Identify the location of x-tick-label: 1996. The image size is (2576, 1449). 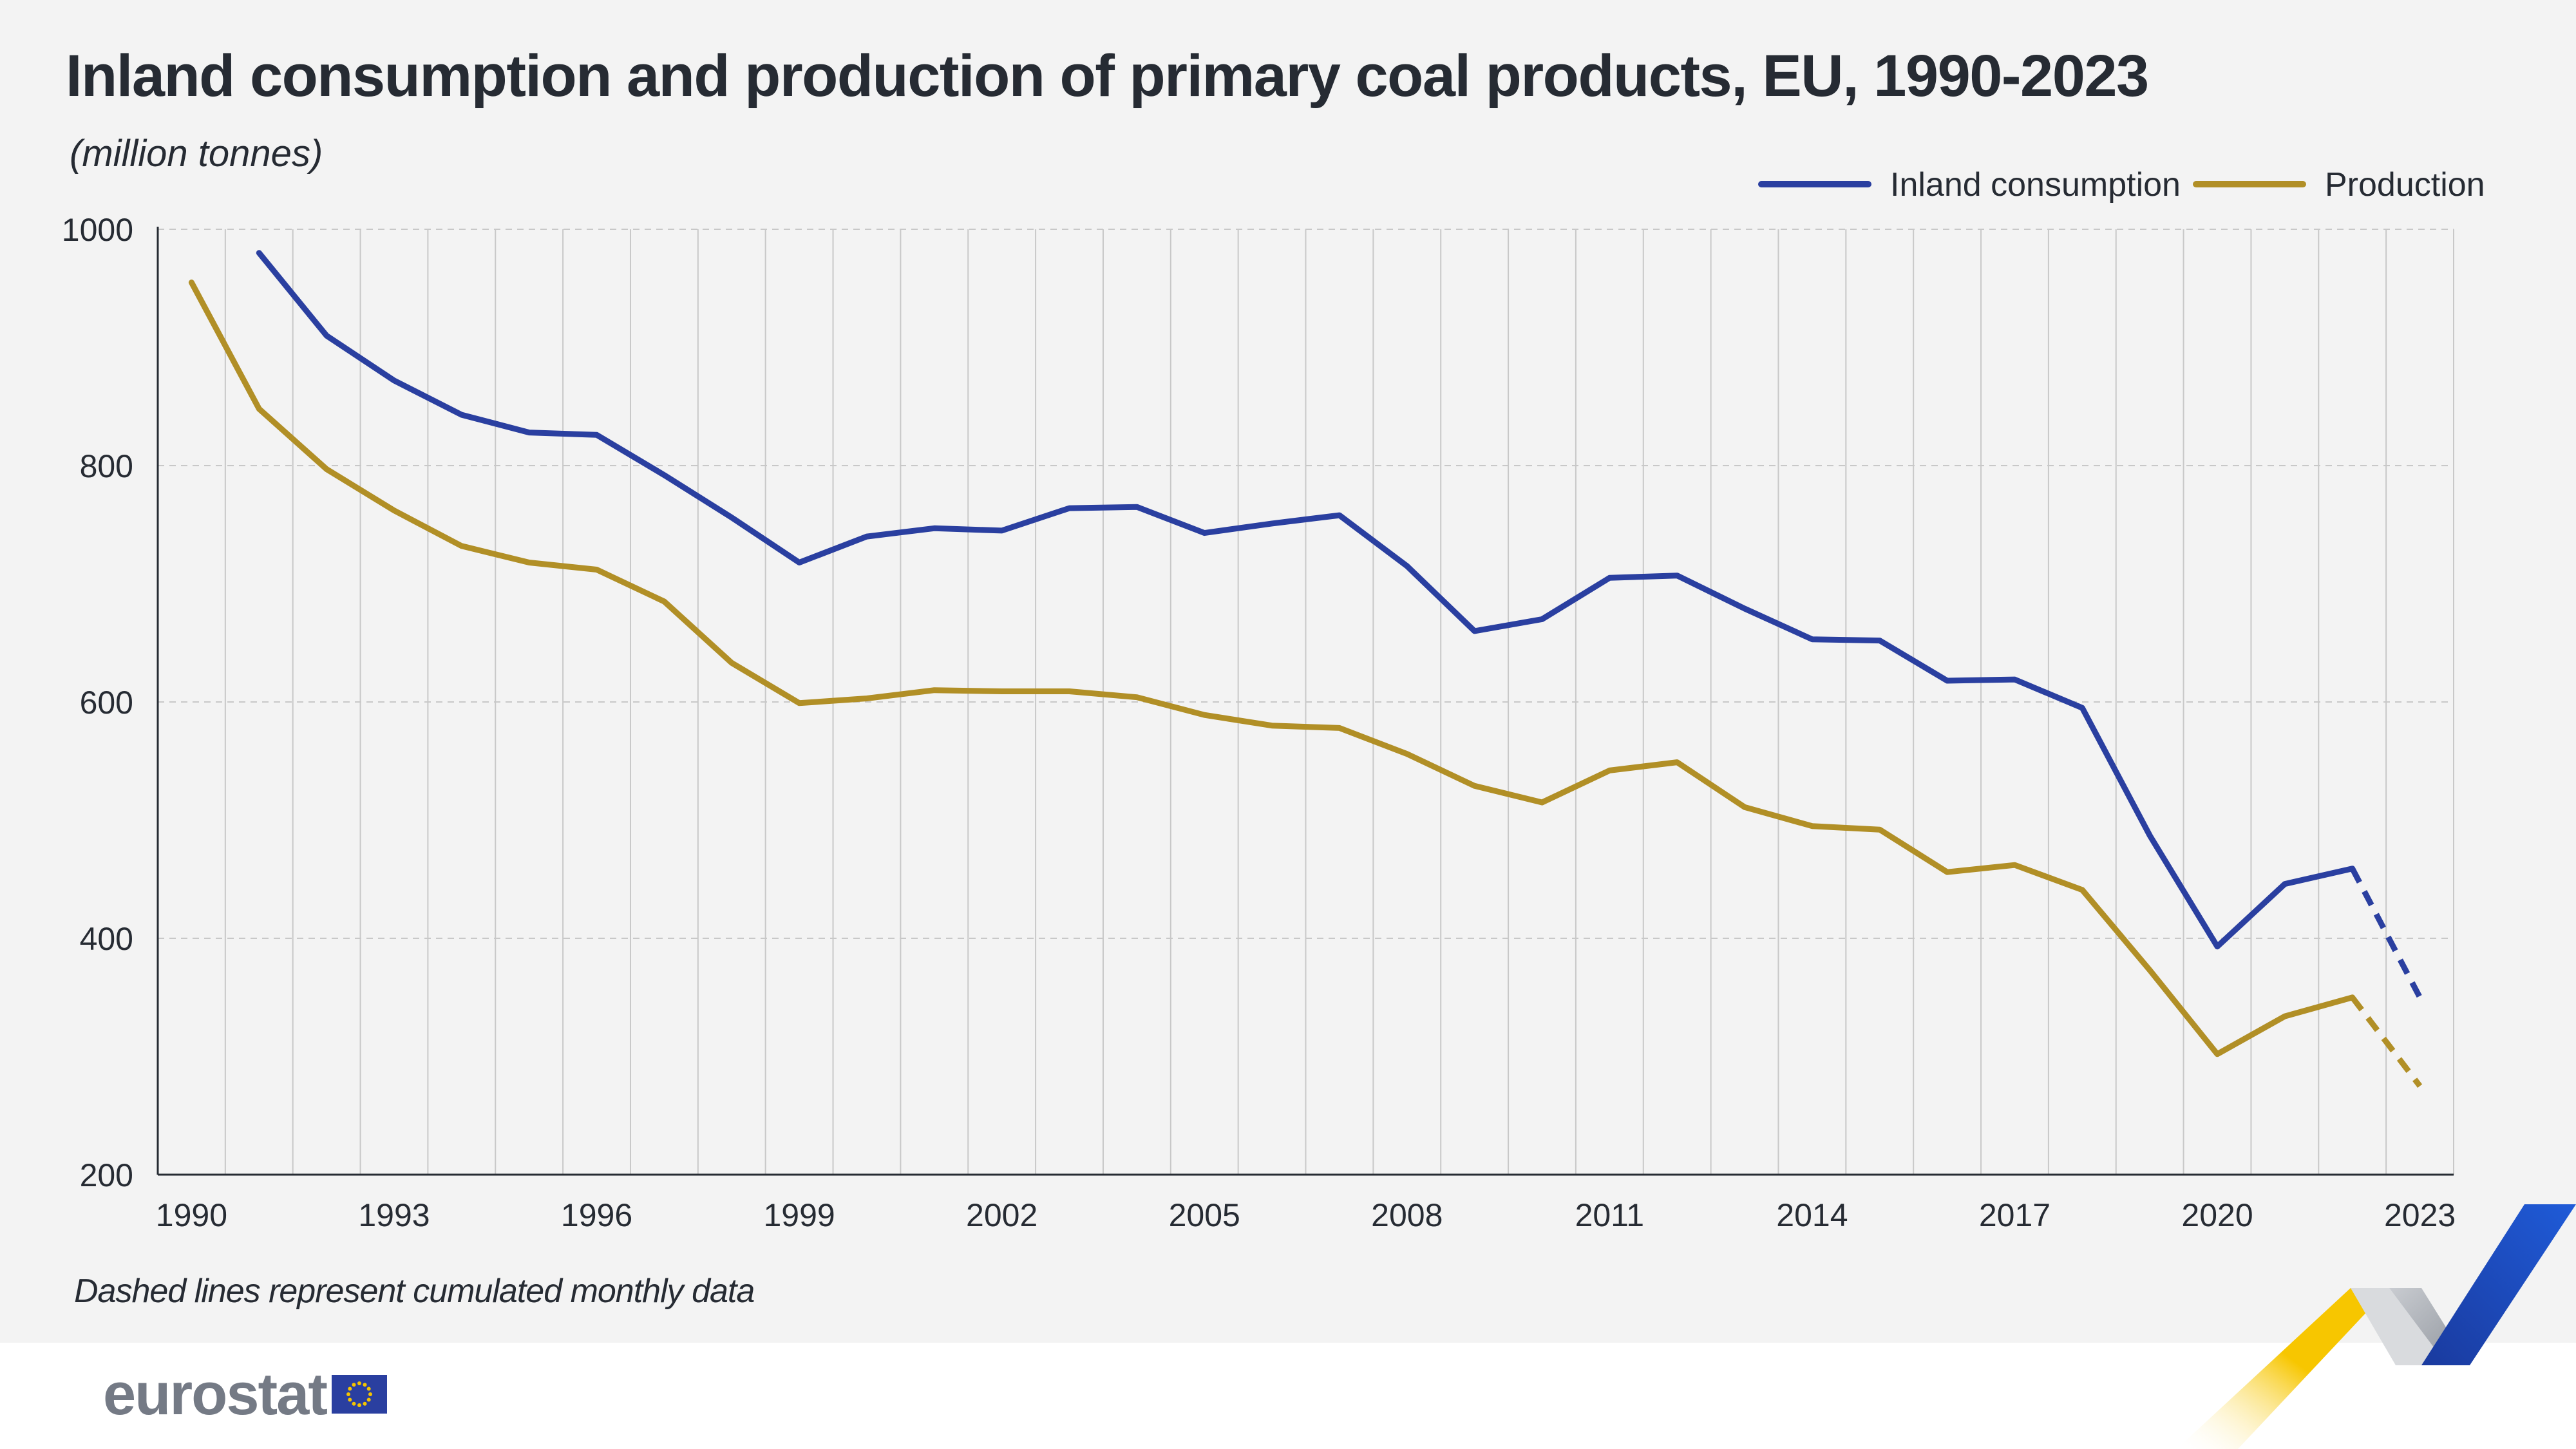
(596, 1215).